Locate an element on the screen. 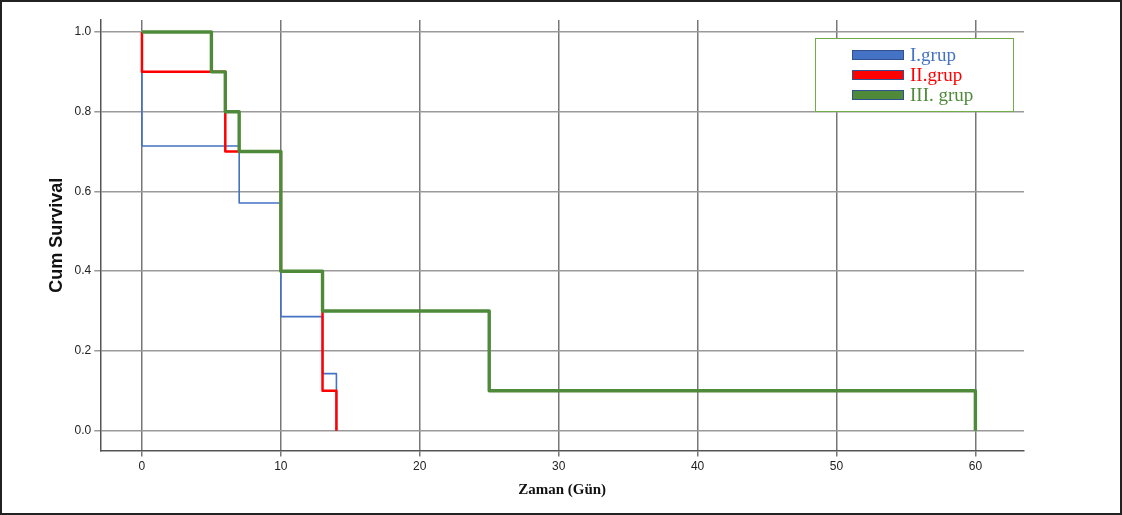  x-tick-label: 60 is located at coordinates (975, 466).